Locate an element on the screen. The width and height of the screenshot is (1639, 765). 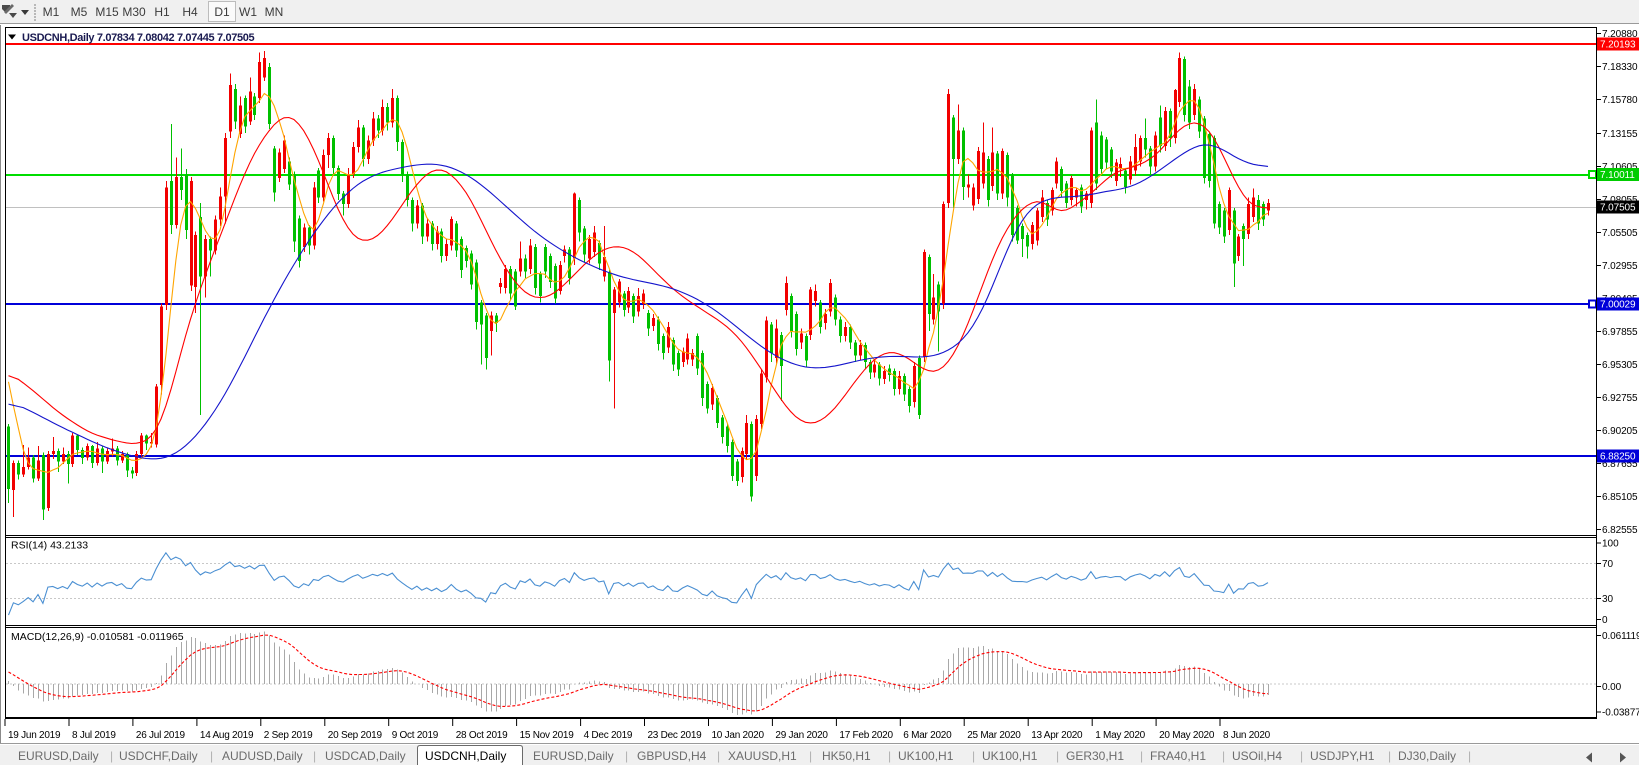
svg-text: 6.85105 is located at coordinates (1620, 497).